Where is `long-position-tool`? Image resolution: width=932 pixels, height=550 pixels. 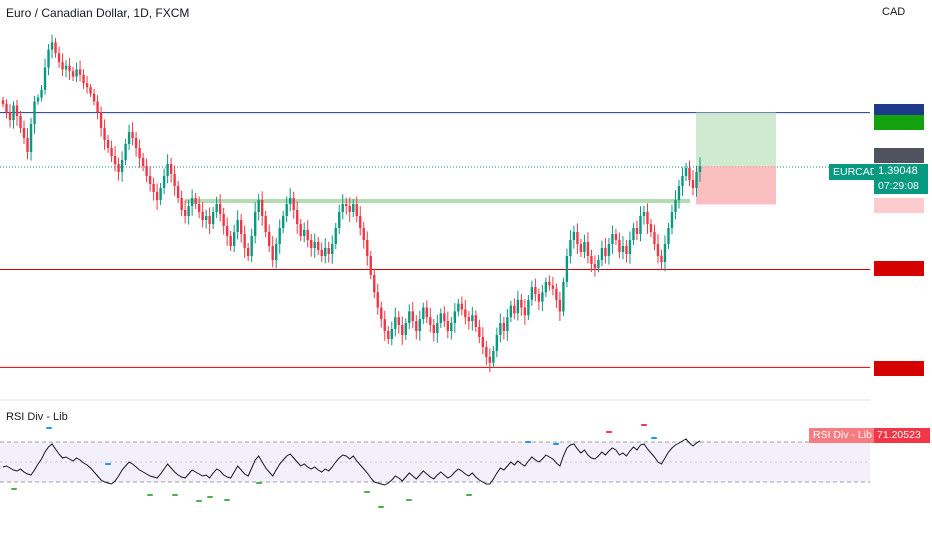 long-position-tool is located at coordinates (736, 158).